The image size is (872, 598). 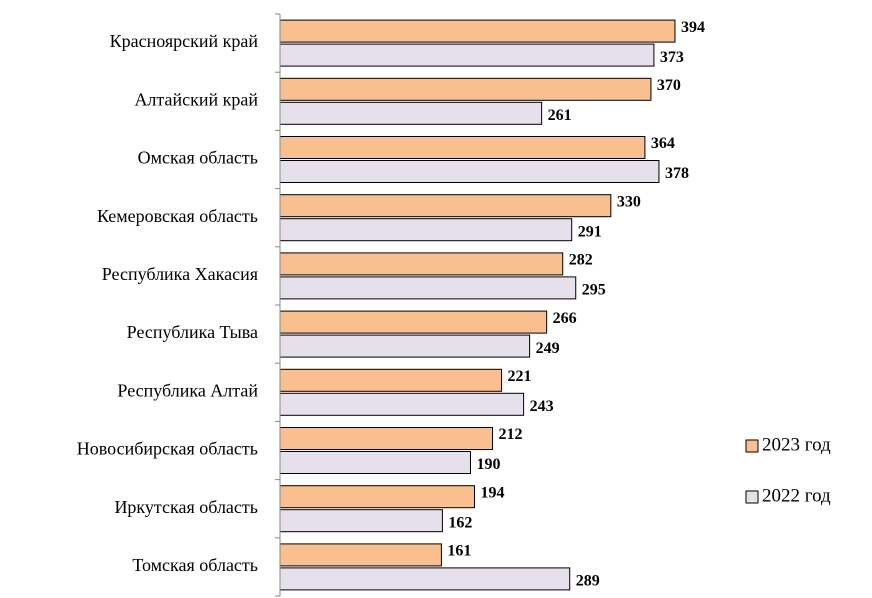 What do you see at coordinates (693, 27) in the screenshot?
I see `data-label: 394` at bounding box center [693, 27].